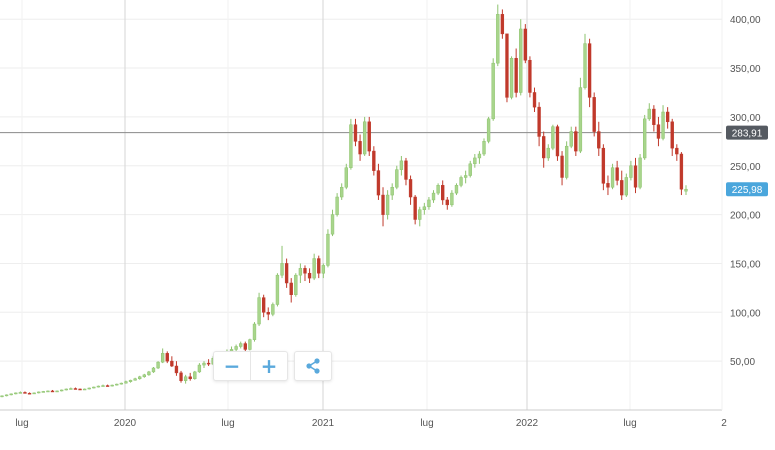 Image resolution: width=775 pixels, height=450 pixels. I want to click on reference-badge-label: 283,91, so click(747, 134).